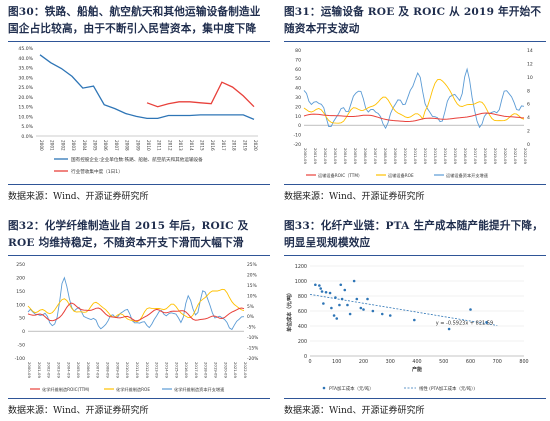  Describe the element at coordinates (252, 338) in the screenshot. I see `y-right-tick-label: -10%` at that location.